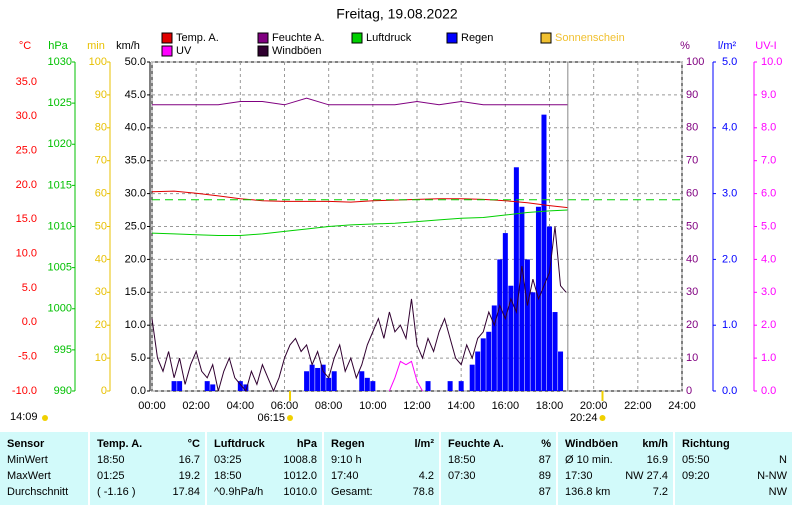 This screenshot has height=505, width=792. Describe the element at coordinates (692, 128) in the screenshot. I see `y-tick-label: 80` at that location.